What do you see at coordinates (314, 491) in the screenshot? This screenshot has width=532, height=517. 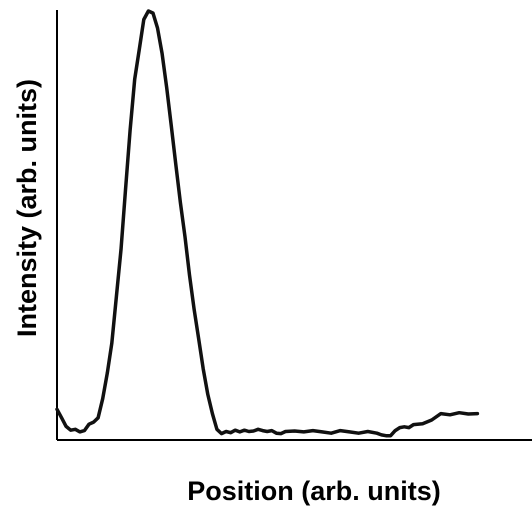 I see `x-axis-label: Position (arb. units)` at bounding box center [314, 491].